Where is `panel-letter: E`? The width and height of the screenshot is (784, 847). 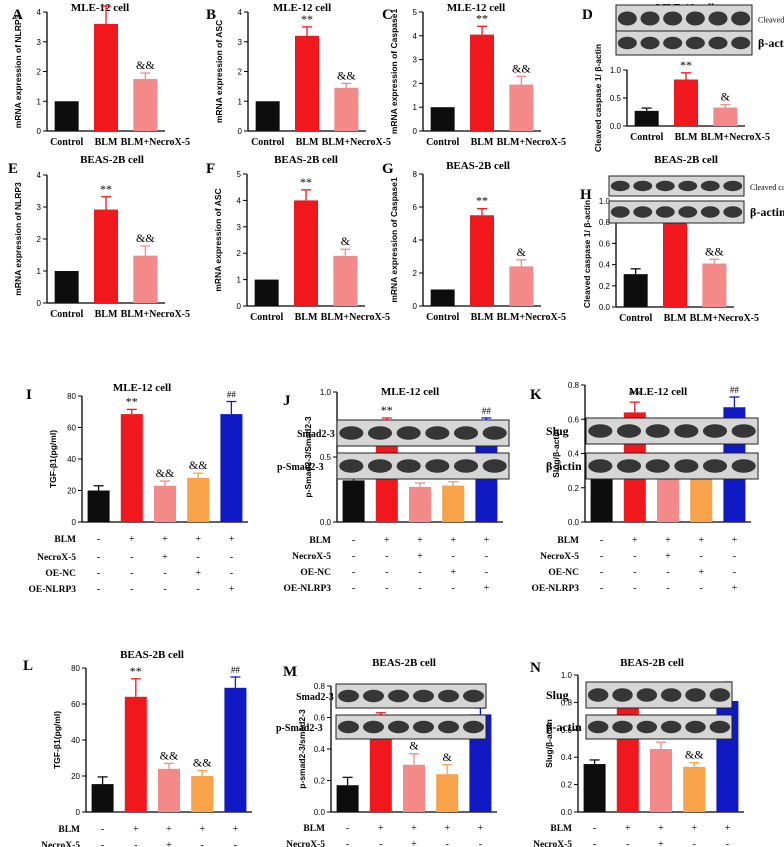 panel-letter: E is located at coordinates (13, 169).